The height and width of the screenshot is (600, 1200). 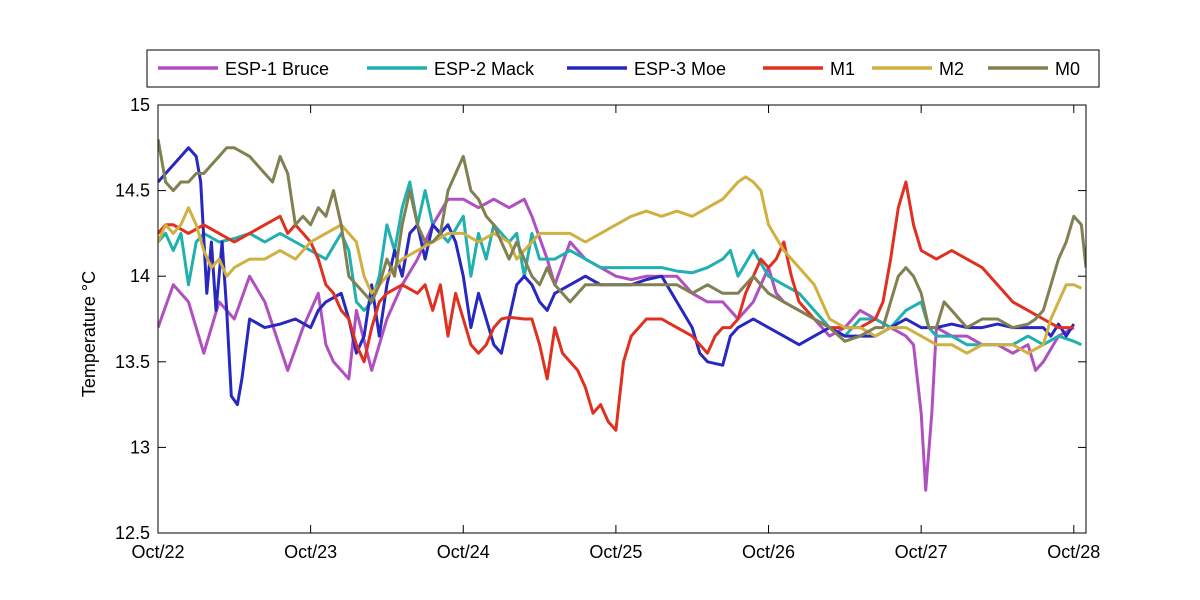 What do you see at coordinates (89, 334) in the screenshot?
I see `y-axis-label: Temperature °C` at bounding box center [89, 334].